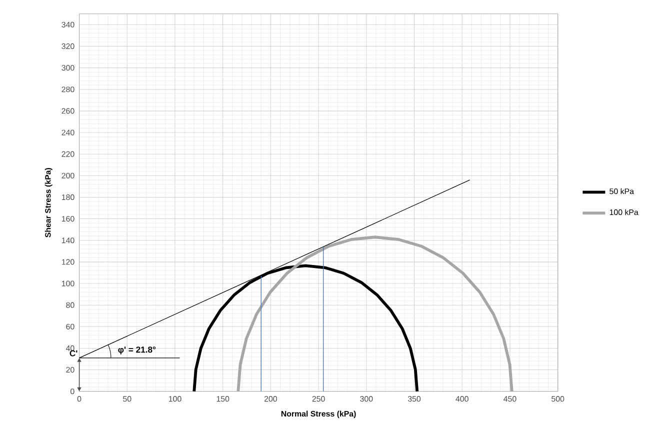  I want to click on annotation: φ' = 21.8°, so click(137, 350).